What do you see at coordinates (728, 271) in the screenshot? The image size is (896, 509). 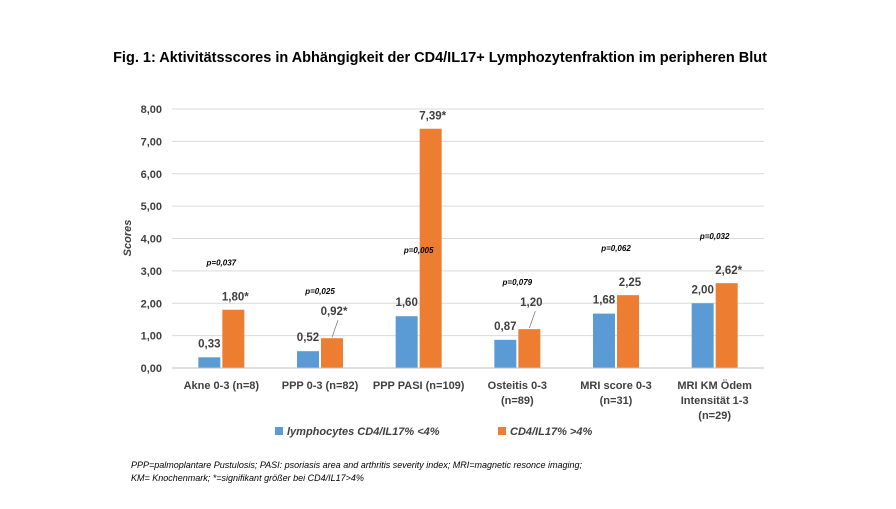 I see `data-label-series-2: 2,62*` at bounding box center [728, 271].